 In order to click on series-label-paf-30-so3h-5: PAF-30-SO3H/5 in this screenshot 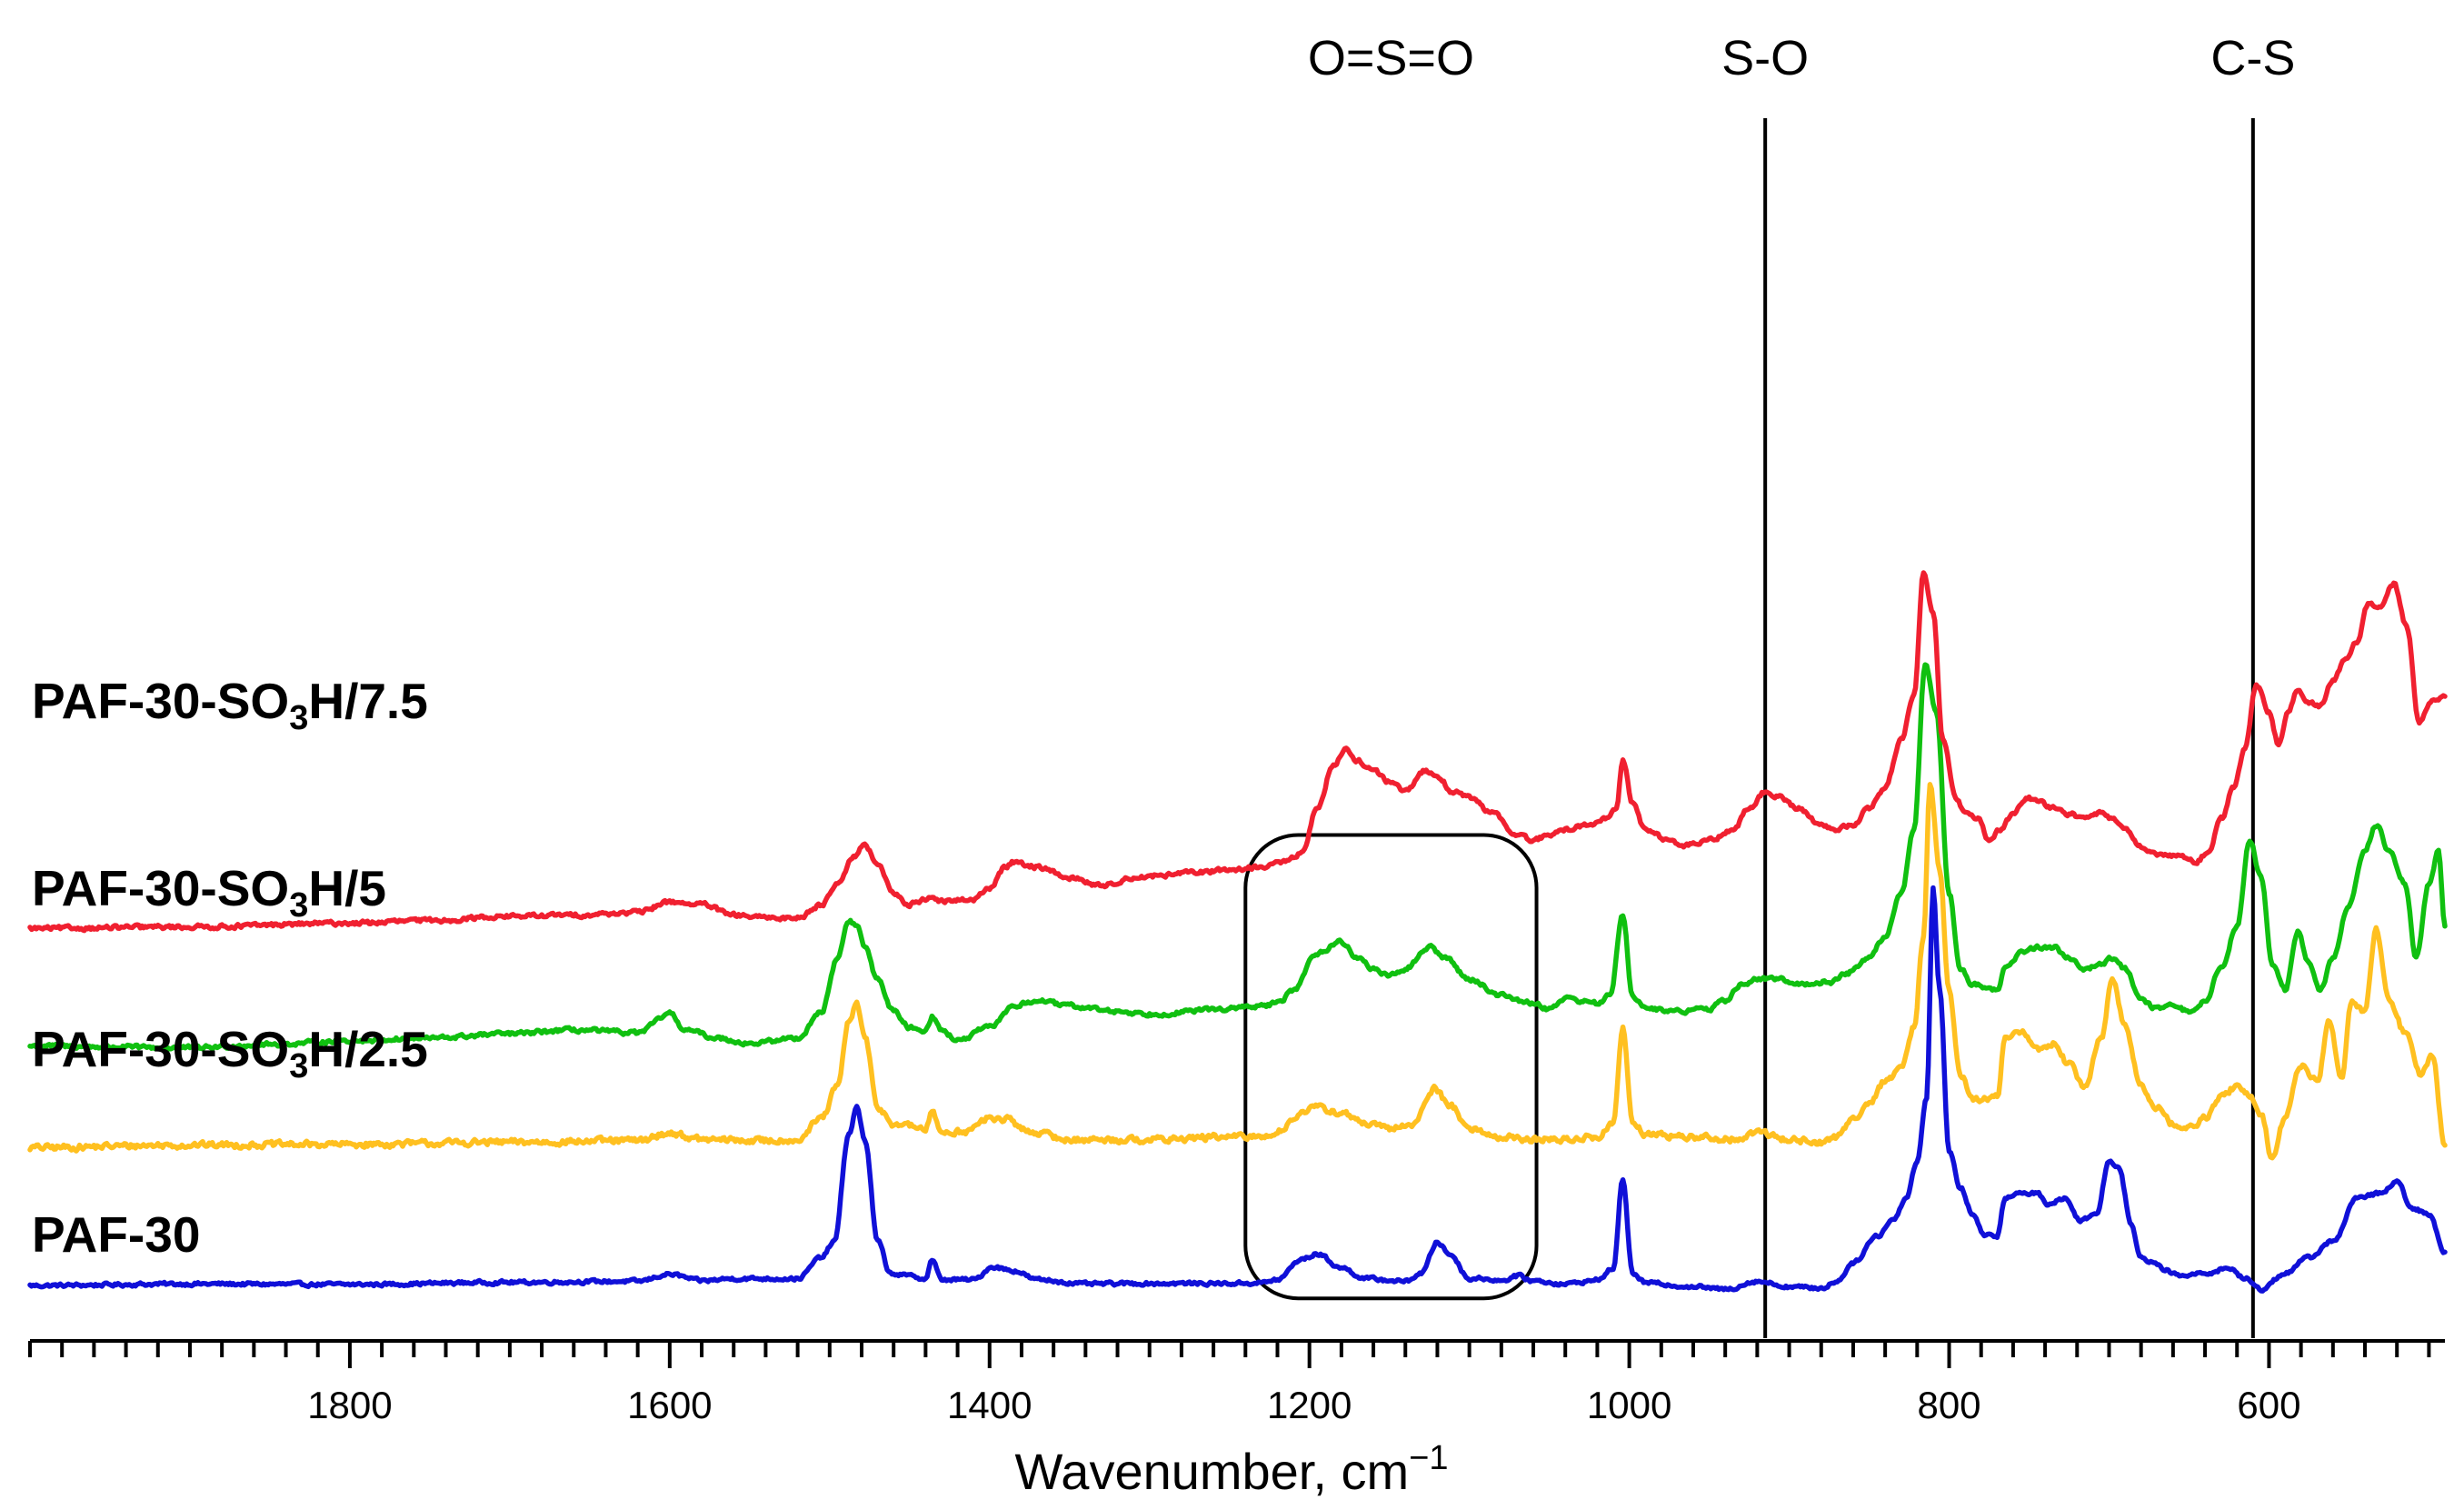, I will do `click(209, 893)`.